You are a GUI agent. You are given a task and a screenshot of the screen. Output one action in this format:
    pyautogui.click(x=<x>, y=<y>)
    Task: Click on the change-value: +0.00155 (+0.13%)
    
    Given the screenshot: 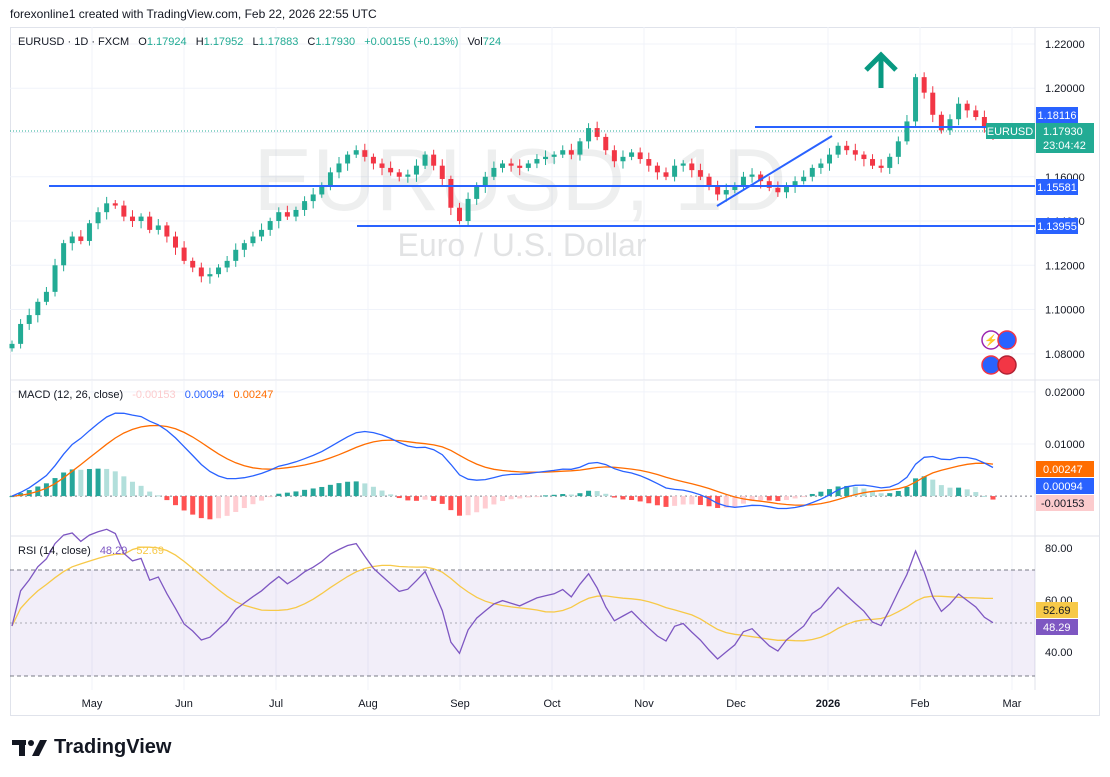 What is the action you would take?
    pyautogui.click(x=411, y=42)
    